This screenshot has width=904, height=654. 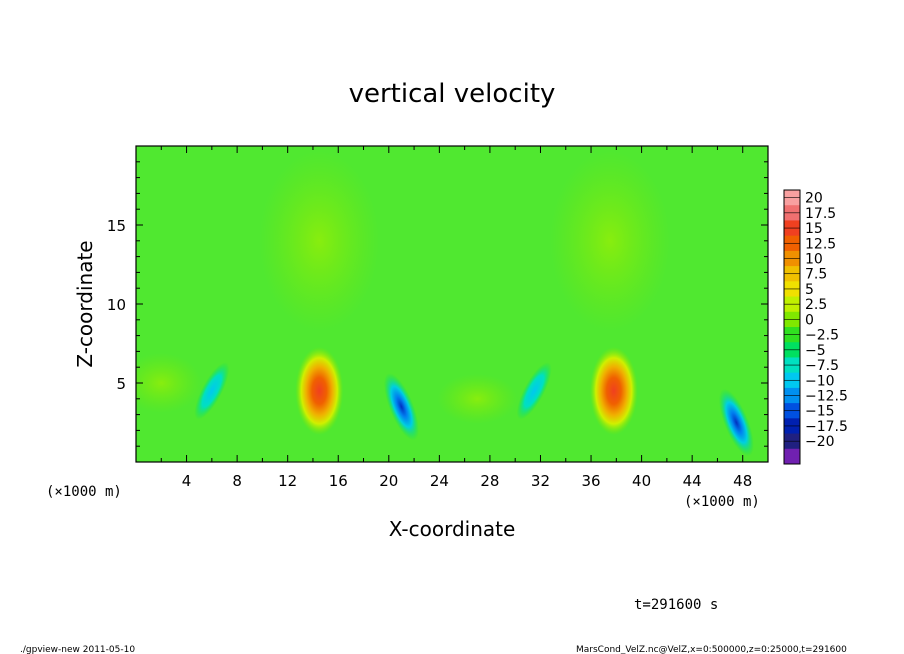 What do you see at coordinates (489, 481) in the screenshot?
I see `x-tick-label: 28` at bounding box center [489, 481].